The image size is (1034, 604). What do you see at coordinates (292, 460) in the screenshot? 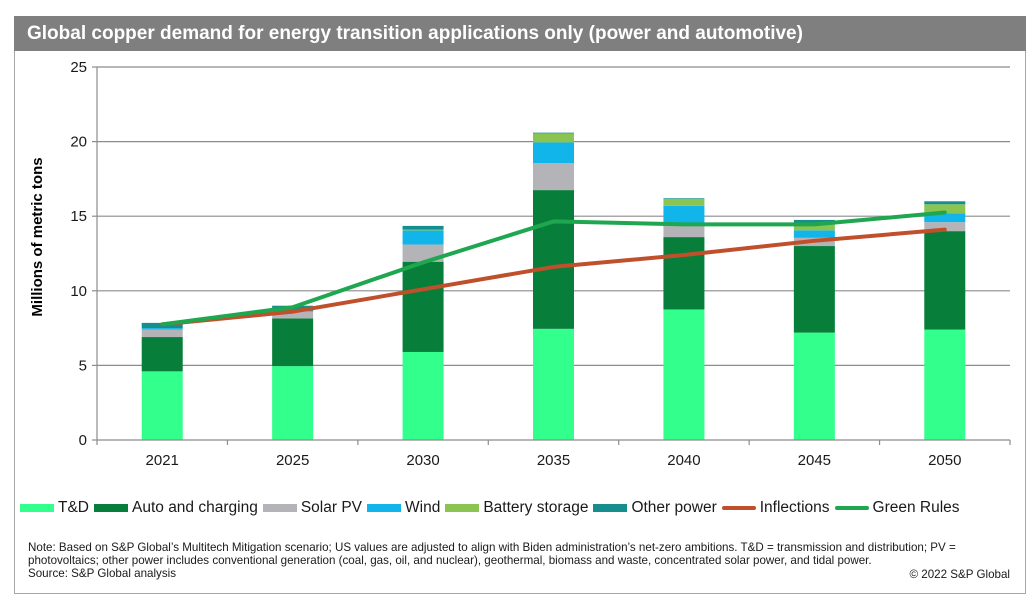
I see `x-tick-label: 2025` at bounding box center [292, 460].